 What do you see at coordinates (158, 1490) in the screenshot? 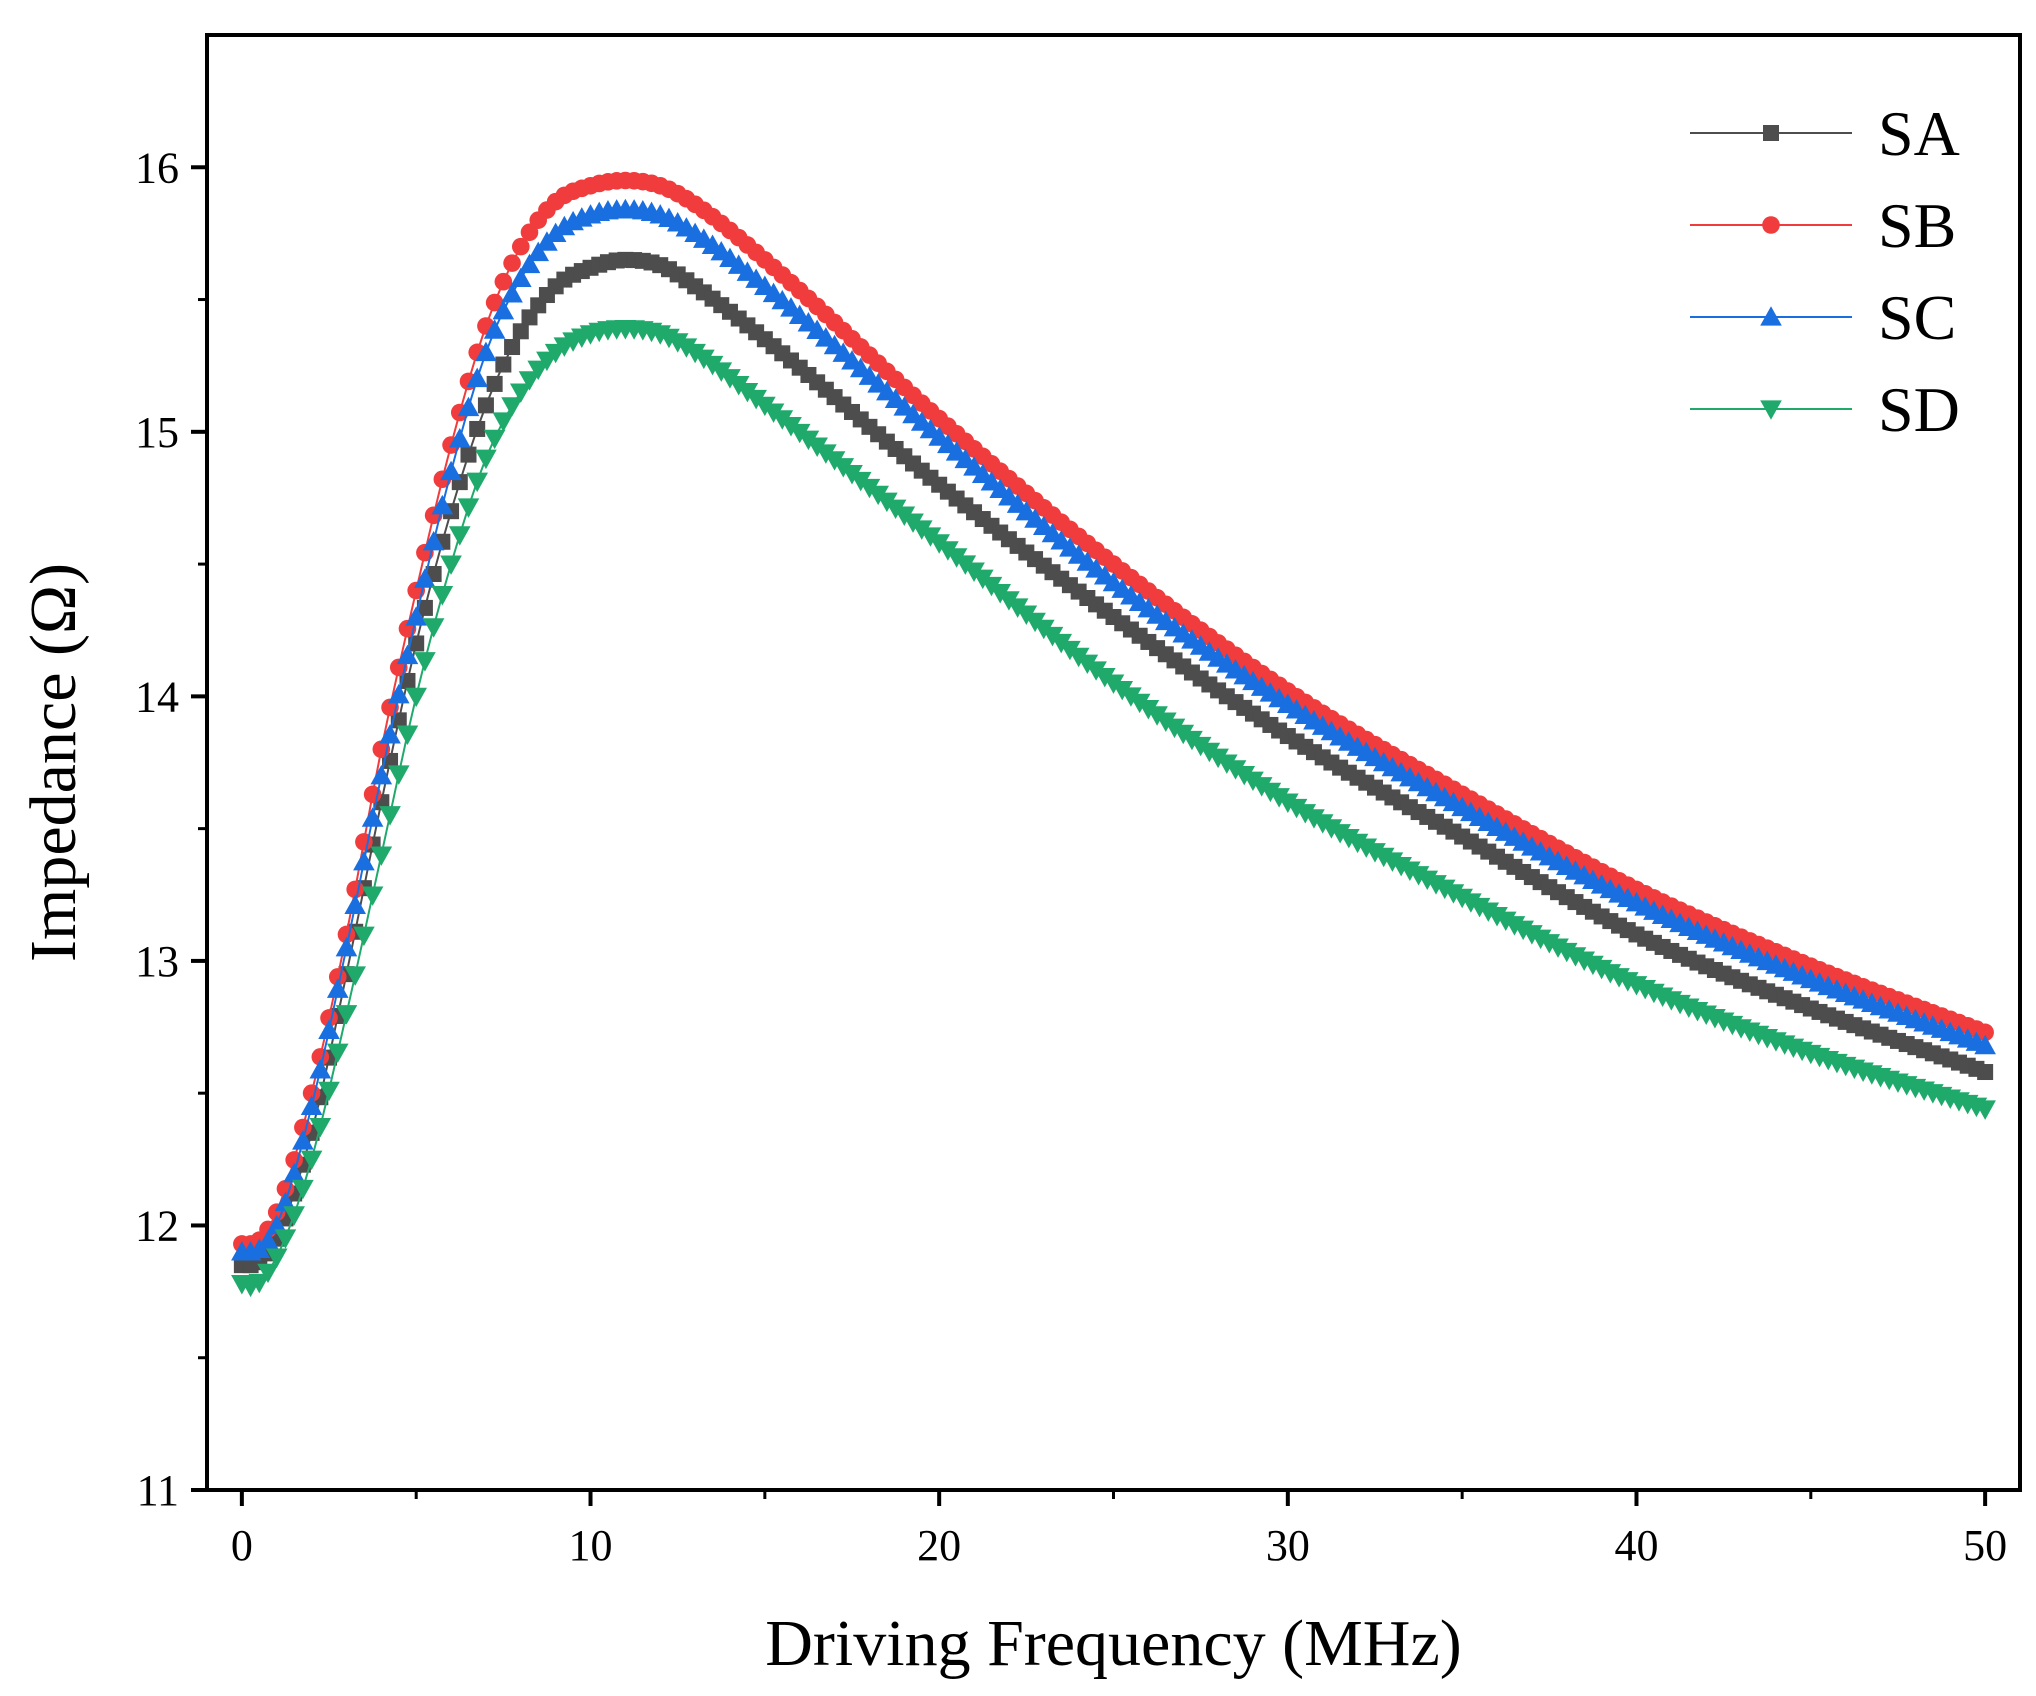
I see `y-tick-label: 11` at bounding box center [158, 1490].